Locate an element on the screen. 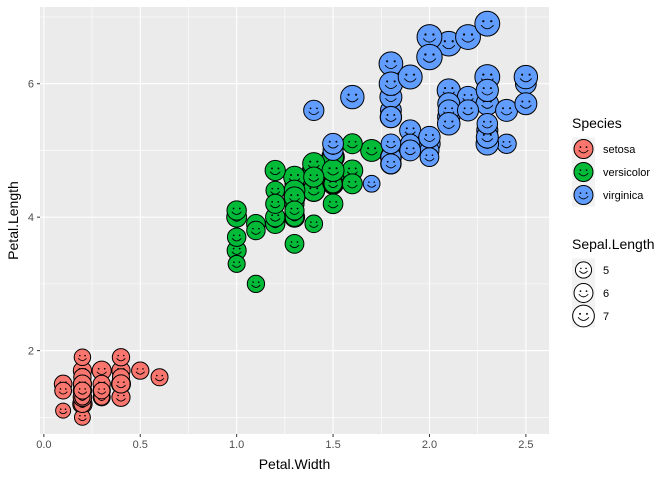 The width and height of the screenshot is (672, 480). species-legend-title: Species is located at coordinates (597, 123).